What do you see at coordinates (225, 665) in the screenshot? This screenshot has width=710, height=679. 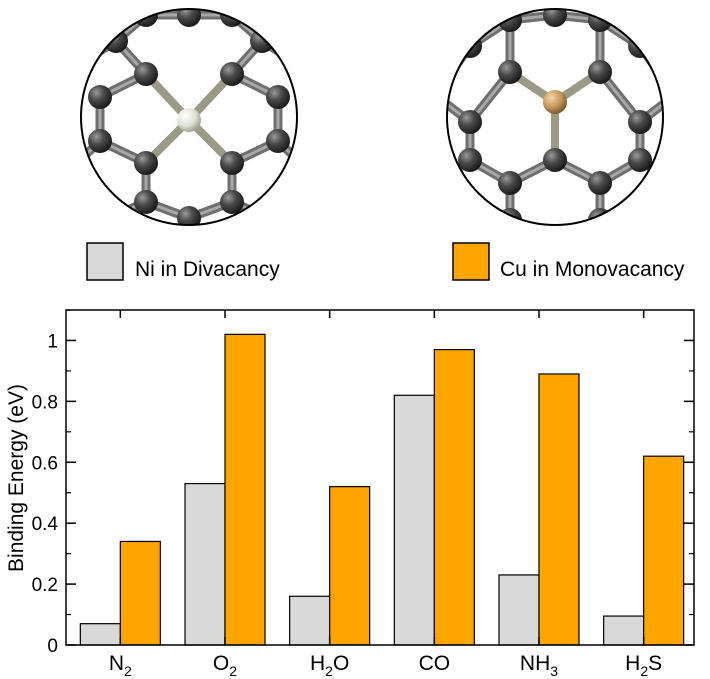 I see `x-tick-label: O2` at bounding box center [225, 665].